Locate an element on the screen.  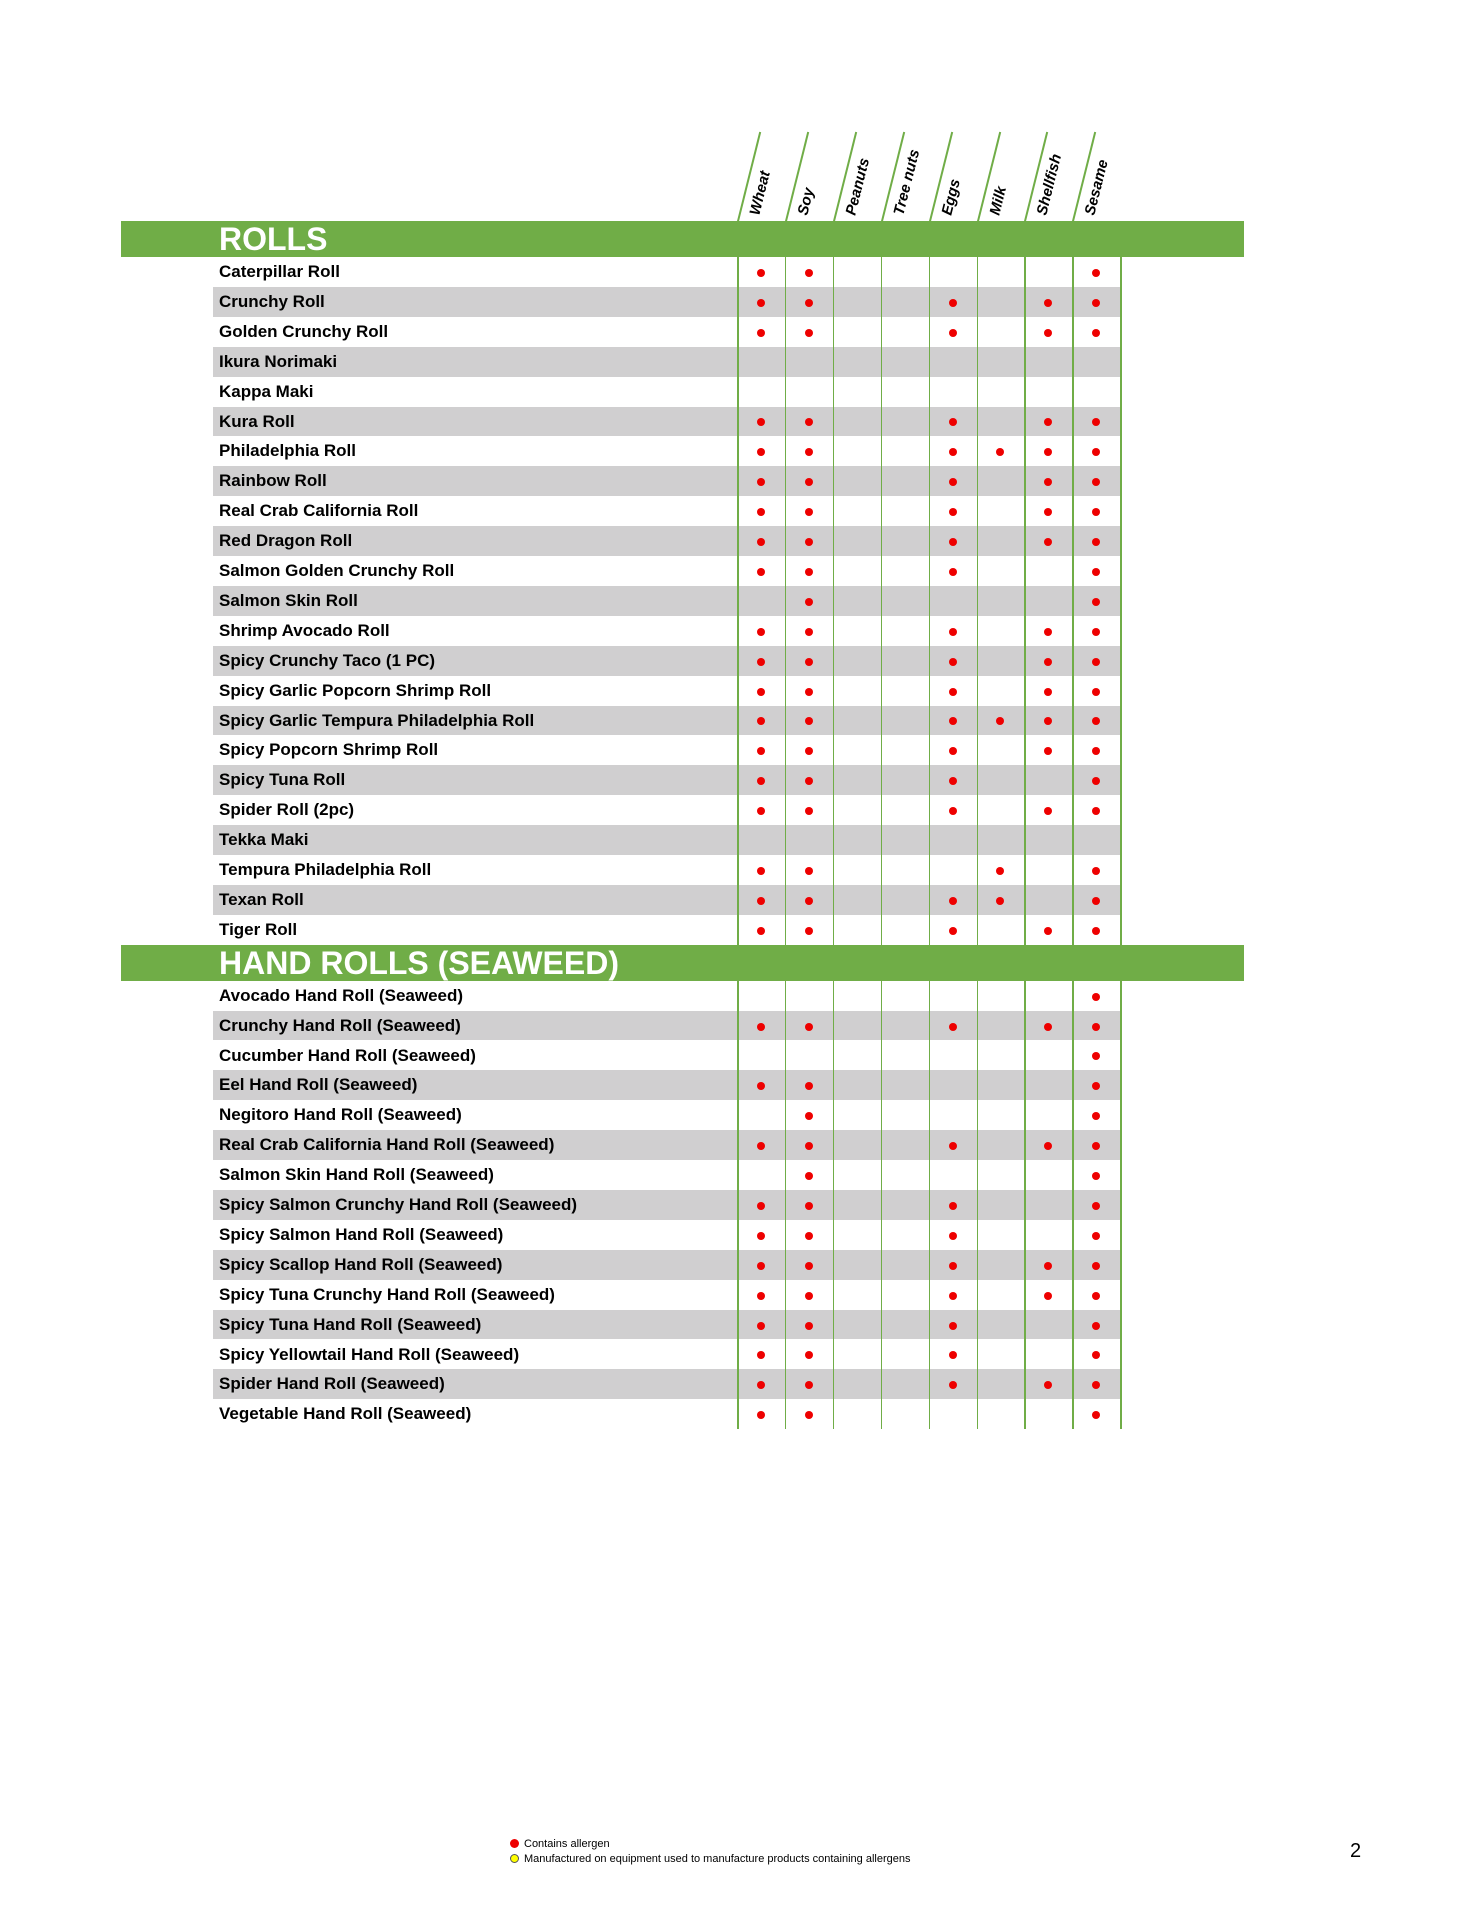
table-row: Cucumber Hand Roll (Seaweed) is located at coordinates (667, 1056).